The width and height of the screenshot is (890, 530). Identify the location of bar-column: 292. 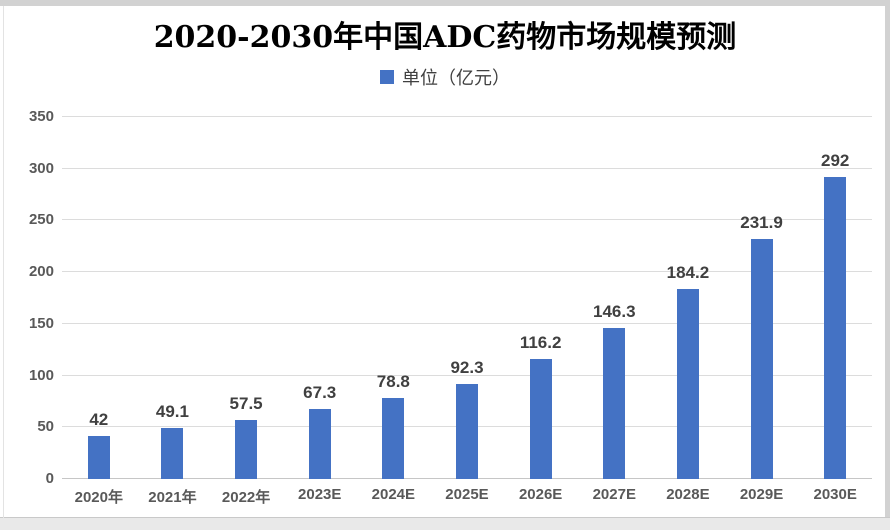
(835, 298).